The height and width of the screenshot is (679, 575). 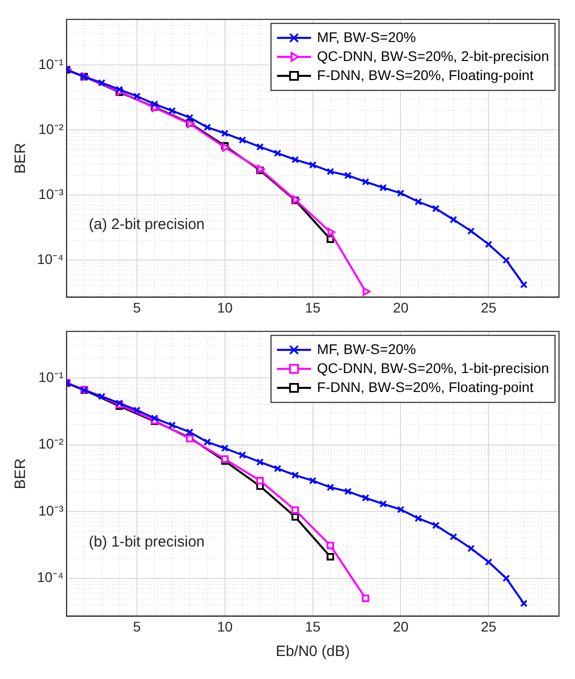 What do you see at coordinates (313, 651) in the screenshot?
I see `x-axis-title: Eb/N0 (dB)` at bounding box center [313, 651].